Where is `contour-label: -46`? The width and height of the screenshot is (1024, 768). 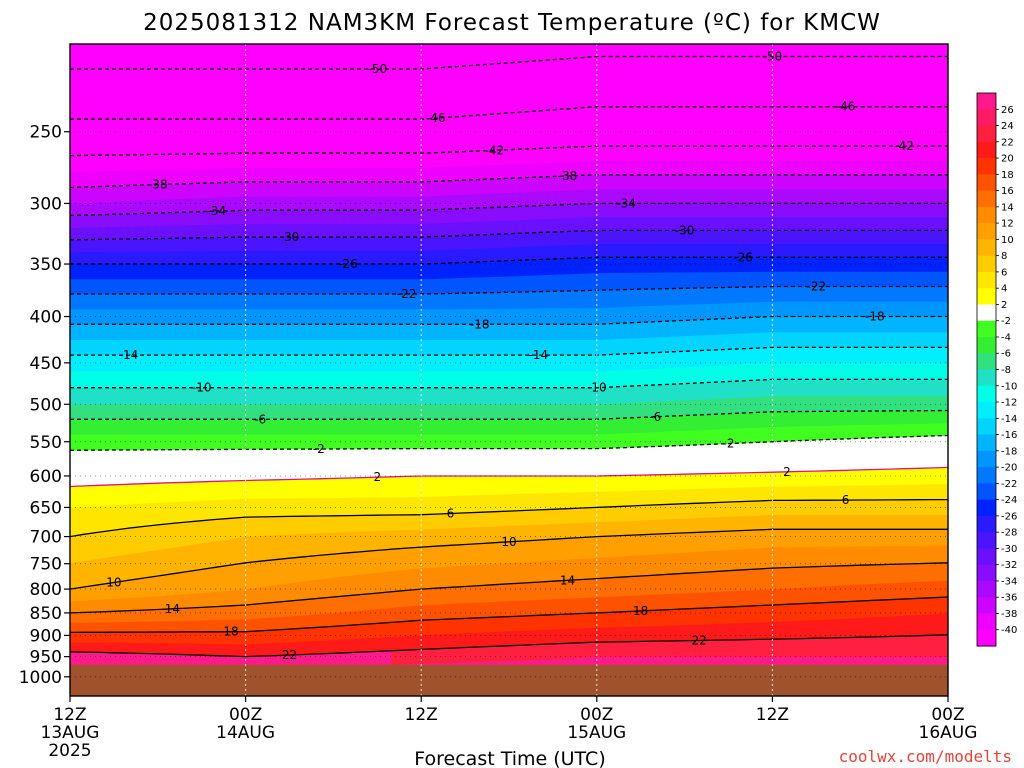 contour-label: -46 is located at coordinates (436, 118).